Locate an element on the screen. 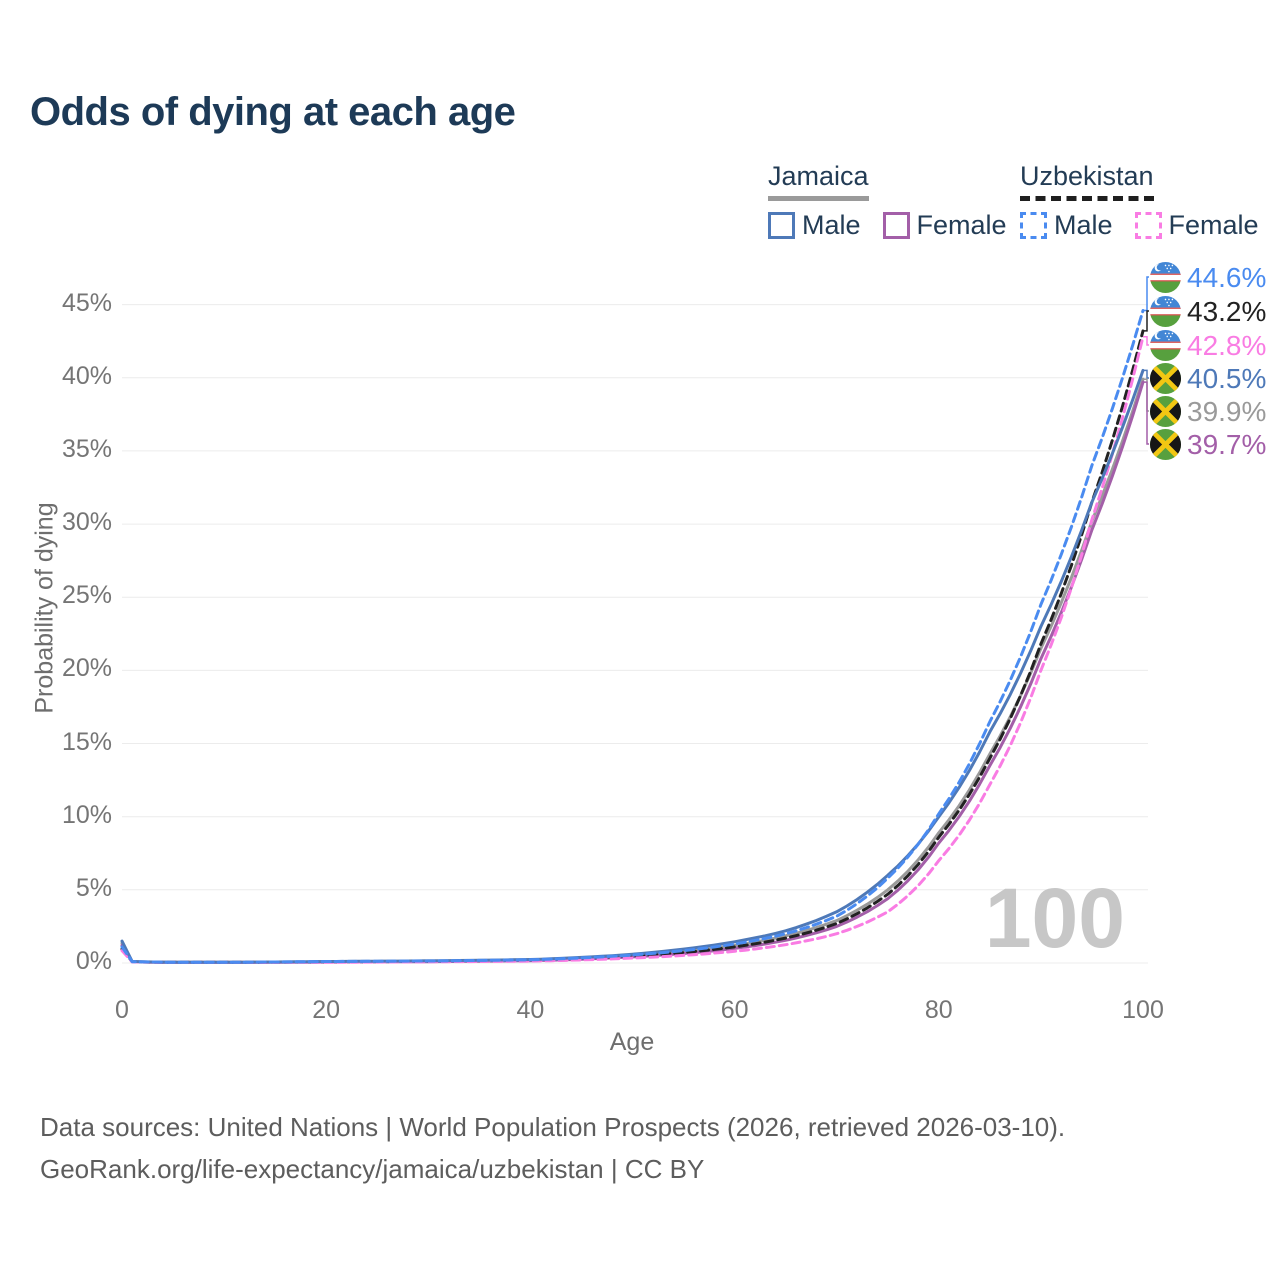 The height and width of the screenshot is (1280, 1280). end-value: 44.6% is located at coordinates (1227, 277).